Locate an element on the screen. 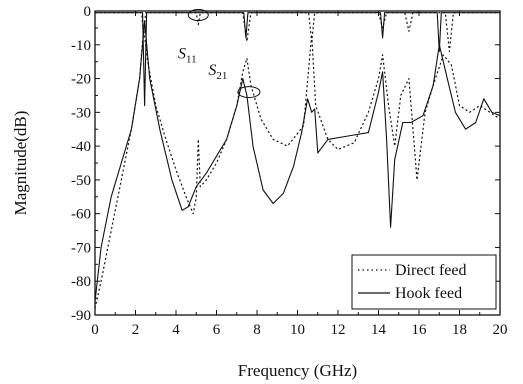 This screenshot has height=384, width=523. x-tick-label: 6 is located at coordinates (217, 330).